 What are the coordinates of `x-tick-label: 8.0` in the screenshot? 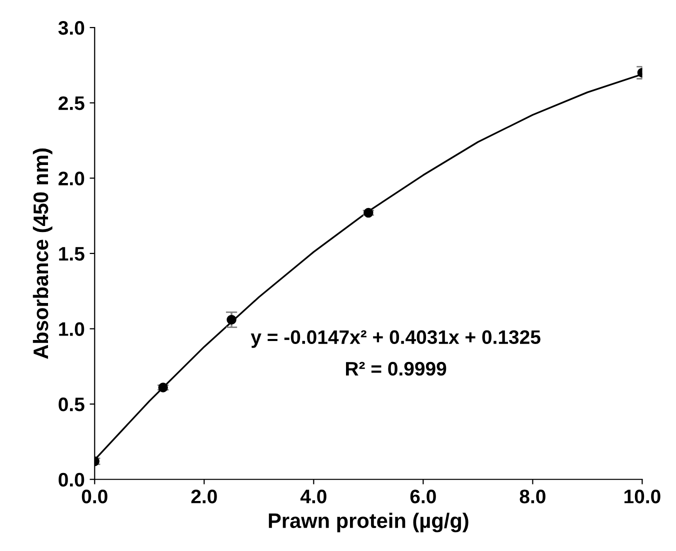 It's located at (533, 497).